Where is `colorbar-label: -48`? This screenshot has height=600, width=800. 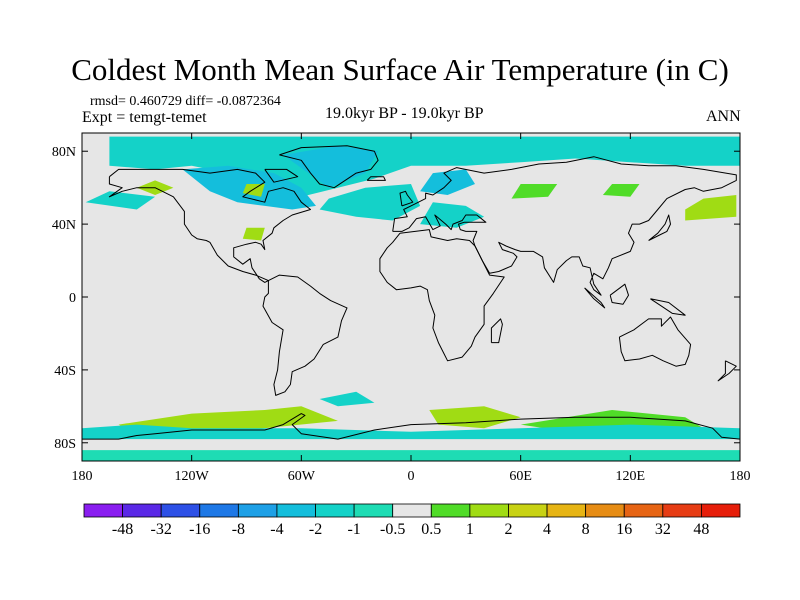 colorbar-label: -48 is located at coordinates (122, 529).